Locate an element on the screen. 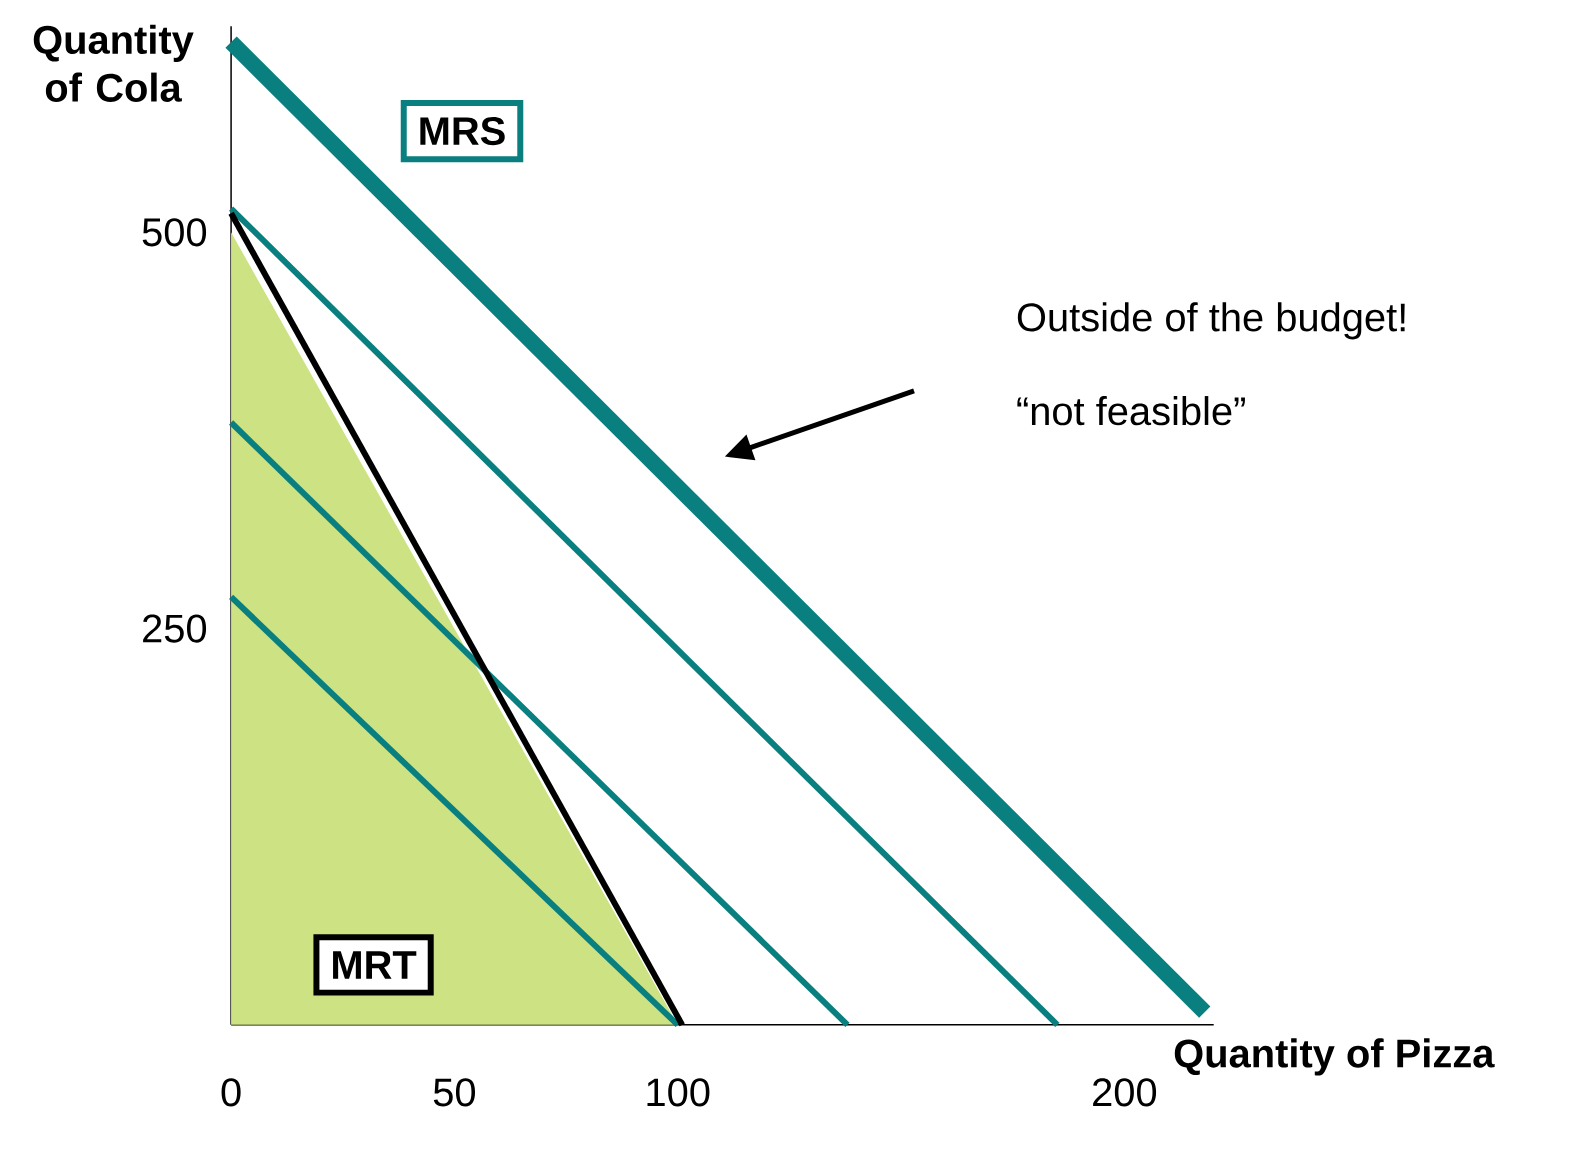 The height and width of the screenshot is (1155, 1572). annotation: Outside of the budget! is located at coordinates (1211, 321).